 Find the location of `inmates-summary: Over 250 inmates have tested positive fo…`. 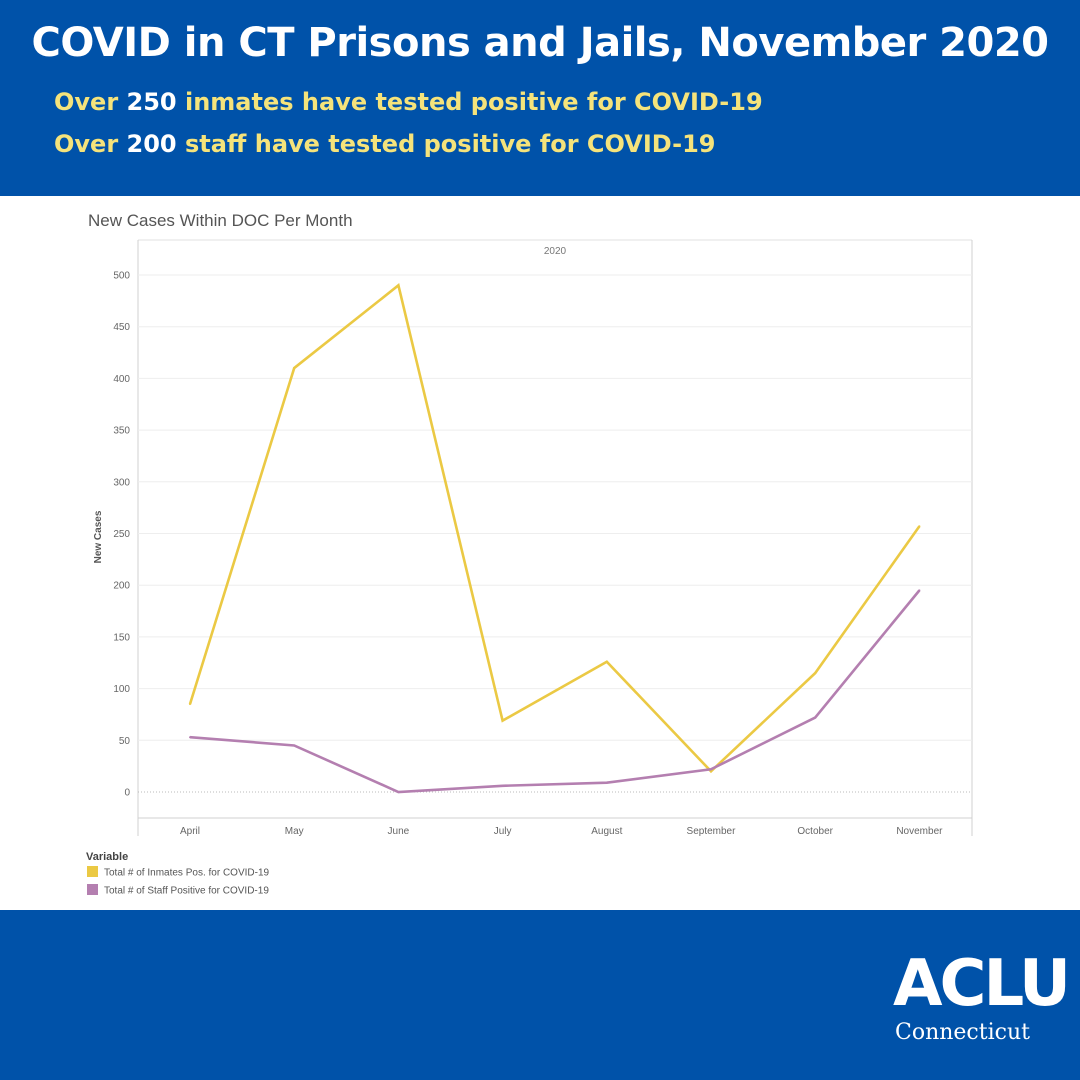

inmates-summary: Over 250 inmates have tested positive fo… is located at coordinates (408, 102).